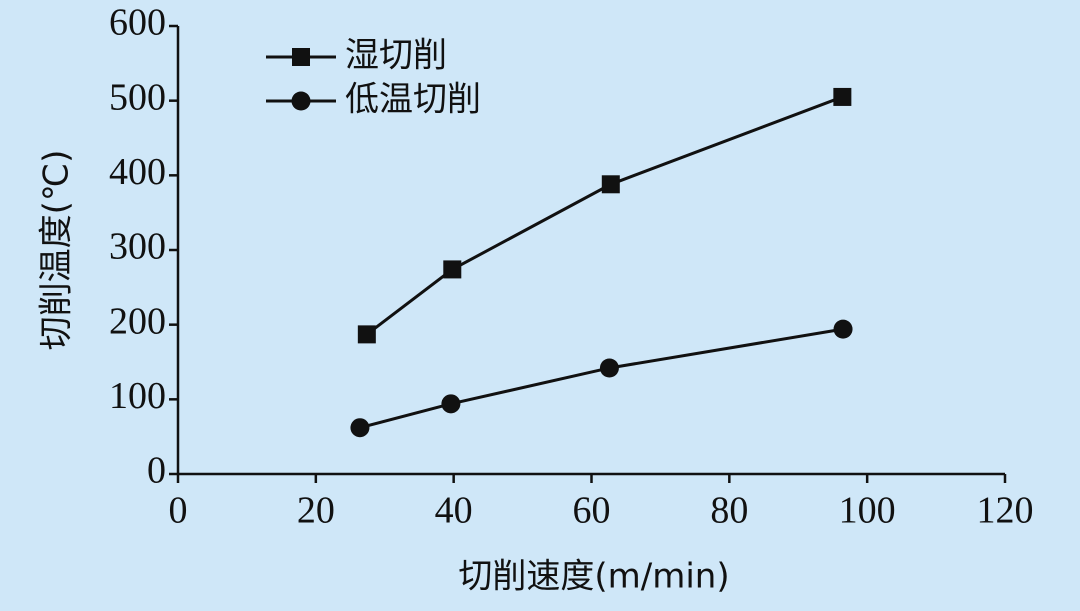 Image resolution: width=1080 pixels, height=611 pixels. Describe the element at coordinates (137, 97) in the screenshot. I see `y-tick-label: 500` at that location.